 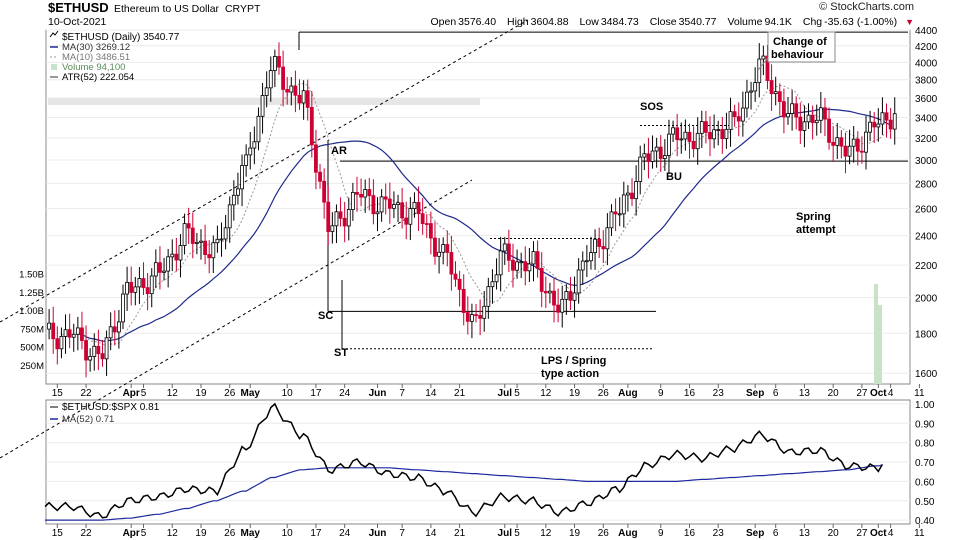 I want to click on x-tick-label: 19, so click(x=575, y=393).